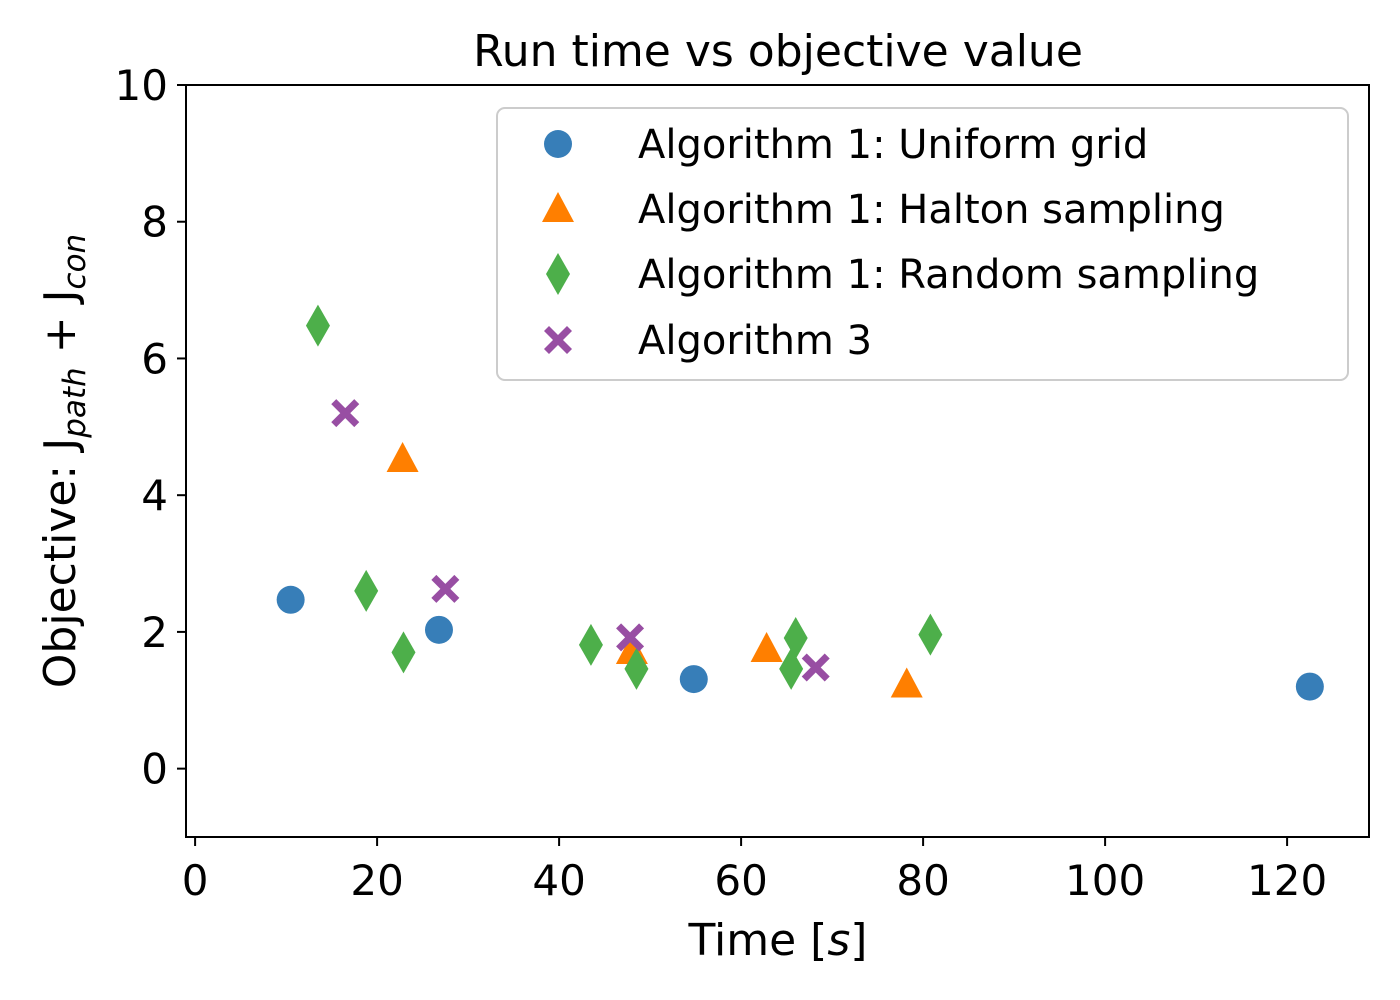  I want to click on chart-title: Run time vs objective value, so click(778, 51).